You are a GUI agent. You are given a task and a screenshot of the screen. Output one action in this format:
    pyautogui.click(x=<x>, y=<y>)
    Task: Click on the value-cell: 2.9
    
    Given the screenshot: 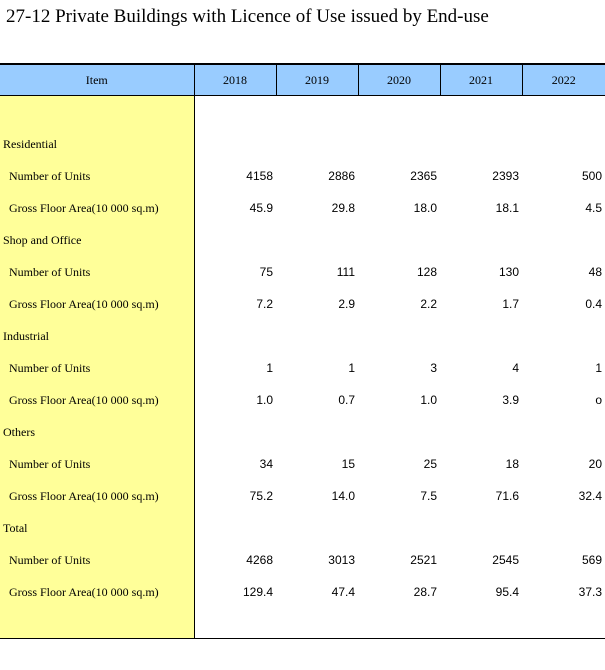 What is the action you would take?
    pyautogui.click(x=346, y=304)
    